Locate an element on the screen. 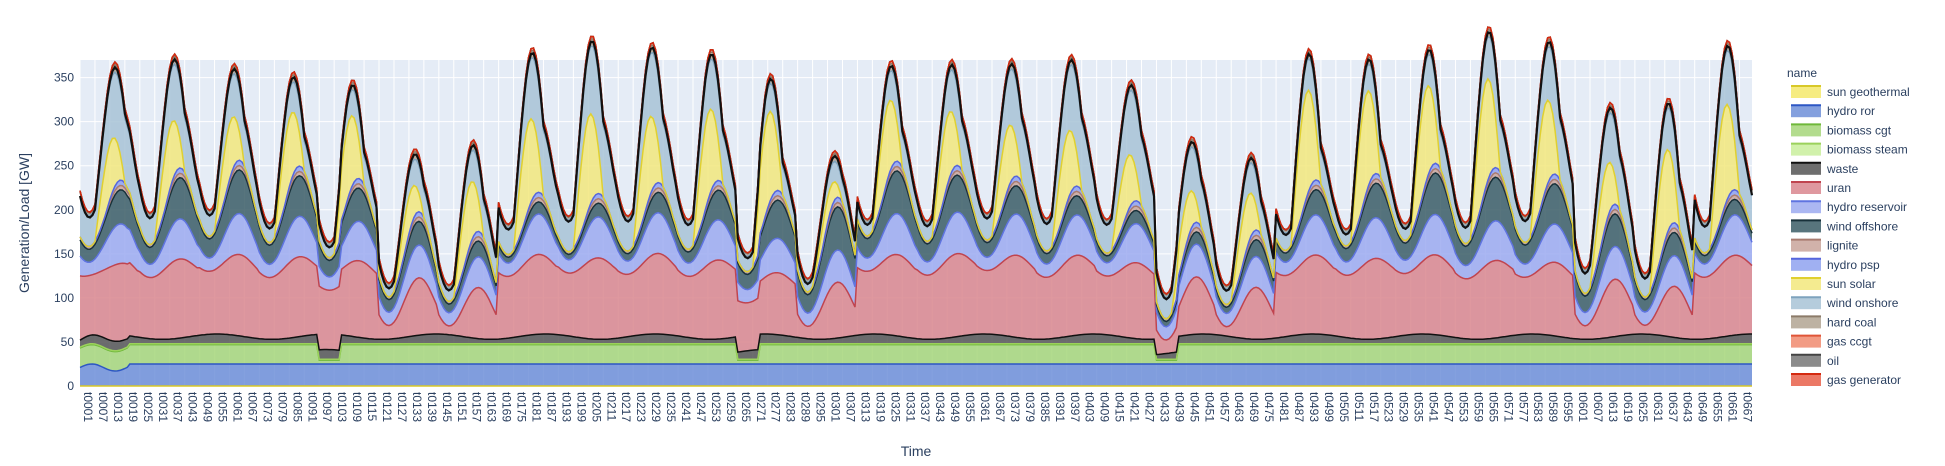 The height and width of the screenshot is (466, 1945). x-tick-label: t0637 is located at coordinates (1673, 407).